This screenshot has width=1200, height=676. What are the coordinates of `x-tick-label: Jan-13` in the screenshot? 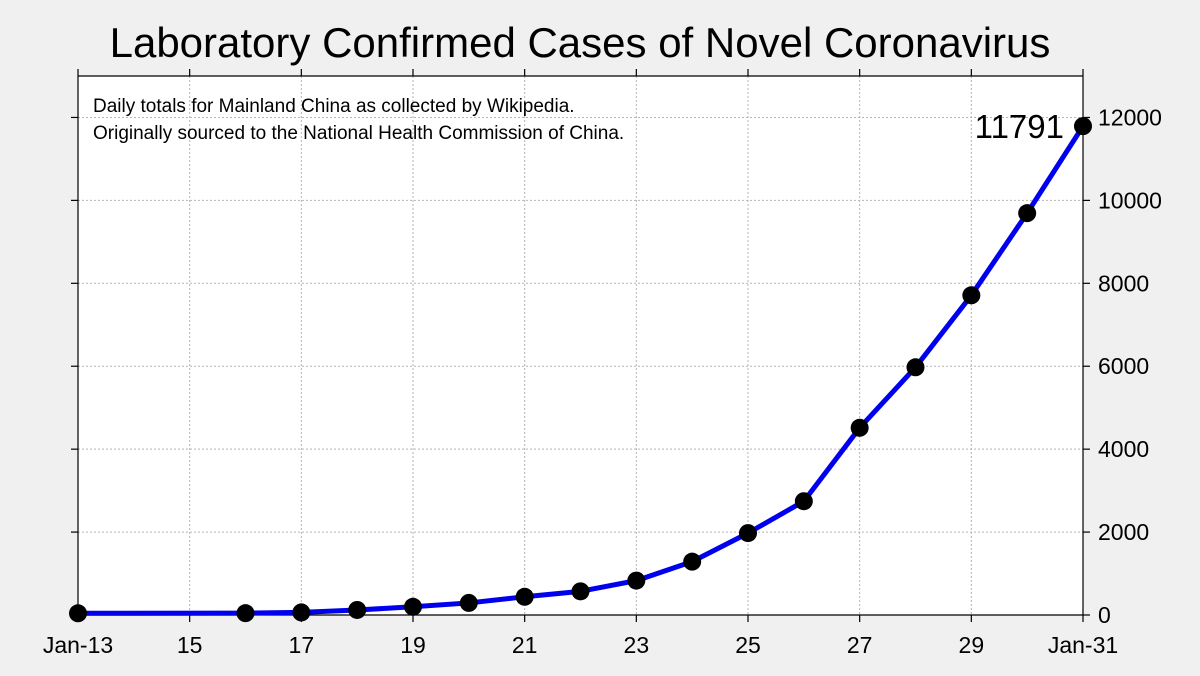 It's located at (78, 645).